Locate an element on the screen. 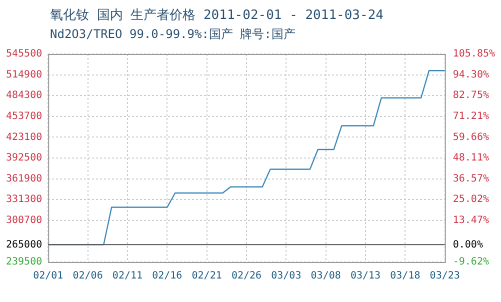 Image resolution: width=501 pixels, height=302 pixels. y2-tick-label: 105.85% is located at coordinates (474, 54).